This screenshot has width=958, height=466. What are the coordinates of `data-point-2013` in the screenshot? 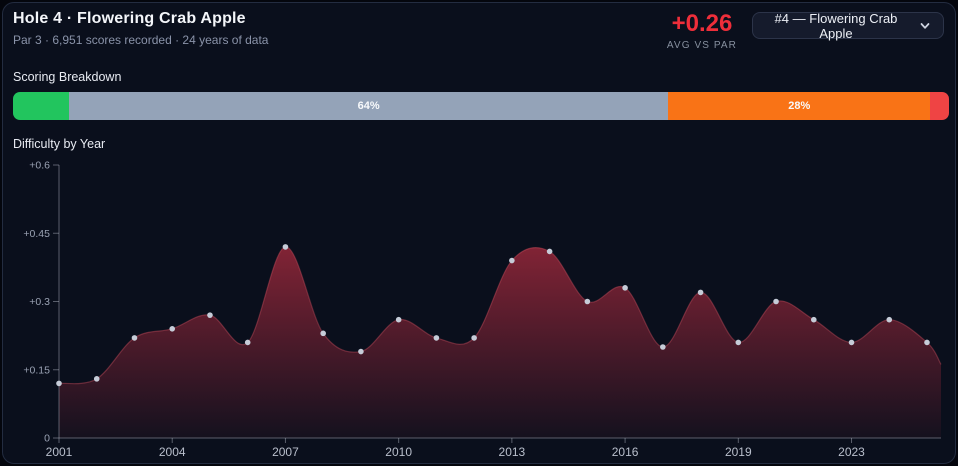 It's located at (512, 260).